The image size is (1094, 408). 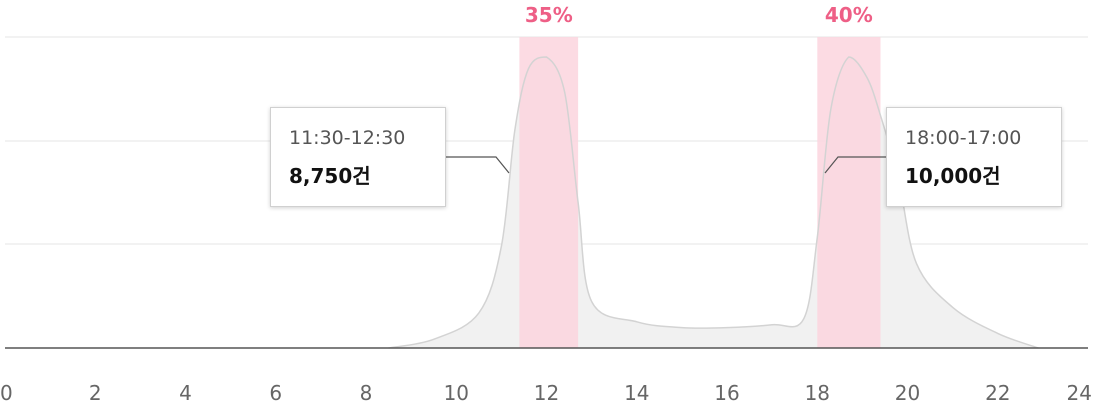 What do you see at coordinates (726, 393) in the screenshot?
I see `x-tick-label: 16` at bounding box center [726, 393].